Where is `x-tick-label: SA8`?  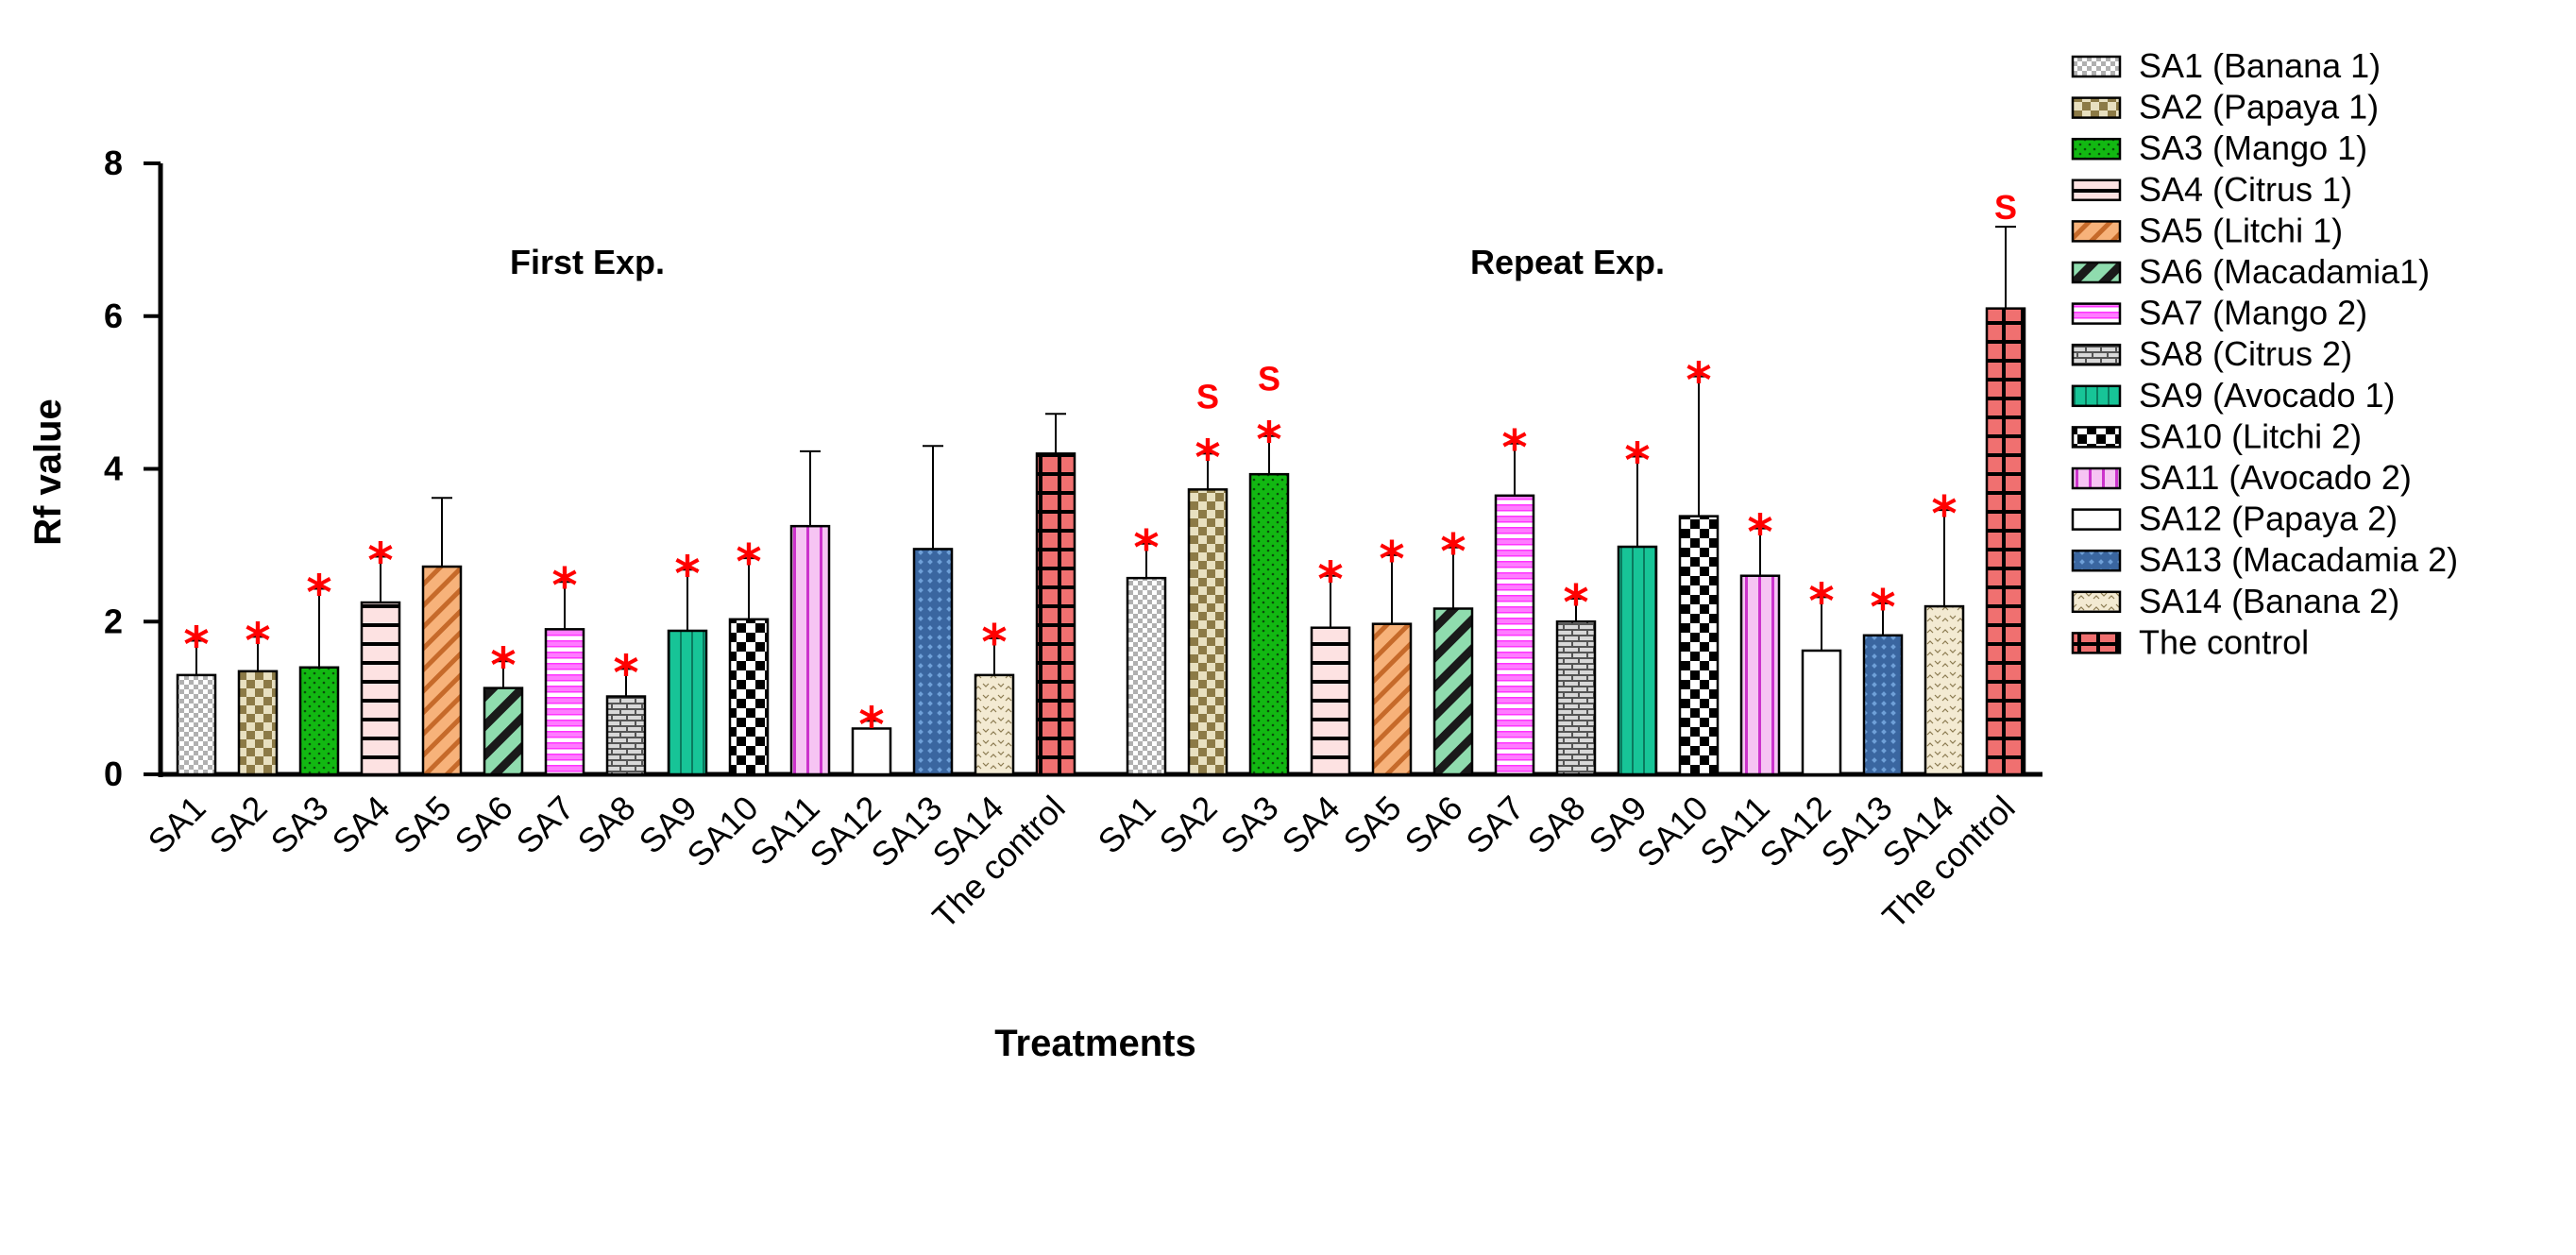
x-tick-label: SA8 is located at coordinates (1556, 825).